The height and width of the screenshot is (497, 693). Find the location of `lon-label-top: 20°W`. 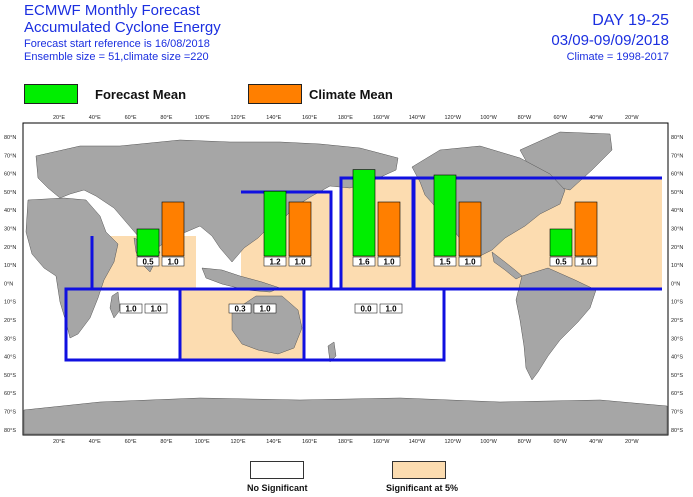

lon-label-top: 20°W is located at coordinates (632, 118).